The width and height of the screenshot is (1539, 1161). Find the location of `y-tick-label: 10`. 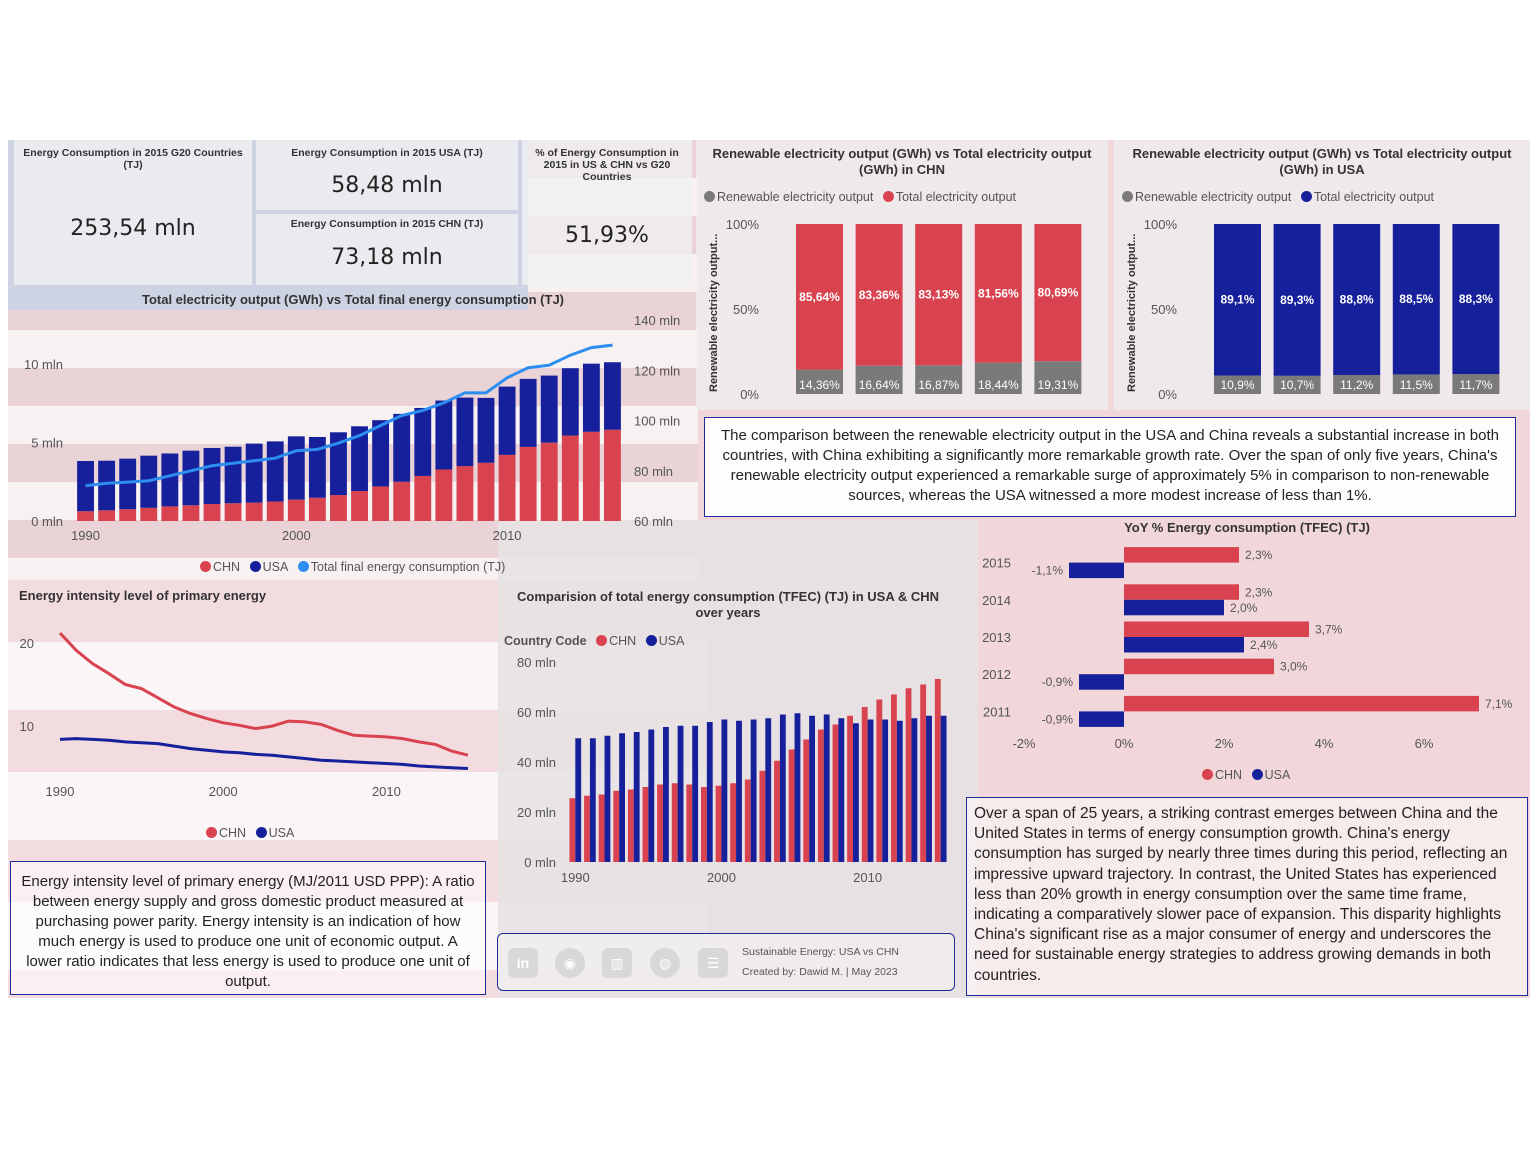

y-tick-label: 10 is located at coordinates (27, 726).